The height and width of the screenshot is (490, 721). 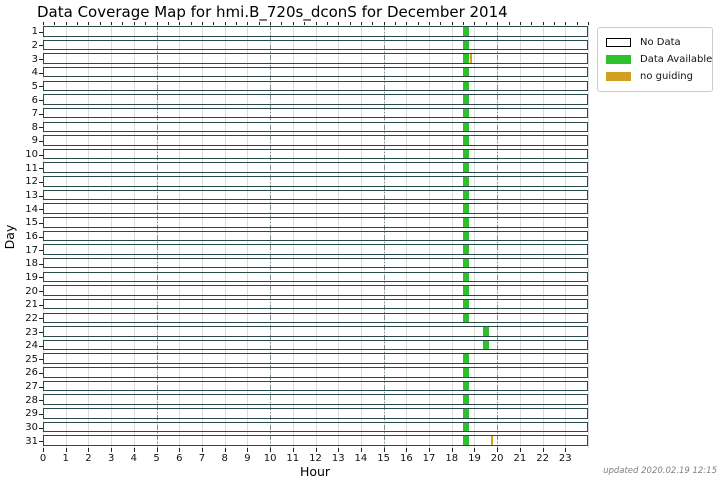 I want to click on legend-label: No Data, so click(x=660, y=42).